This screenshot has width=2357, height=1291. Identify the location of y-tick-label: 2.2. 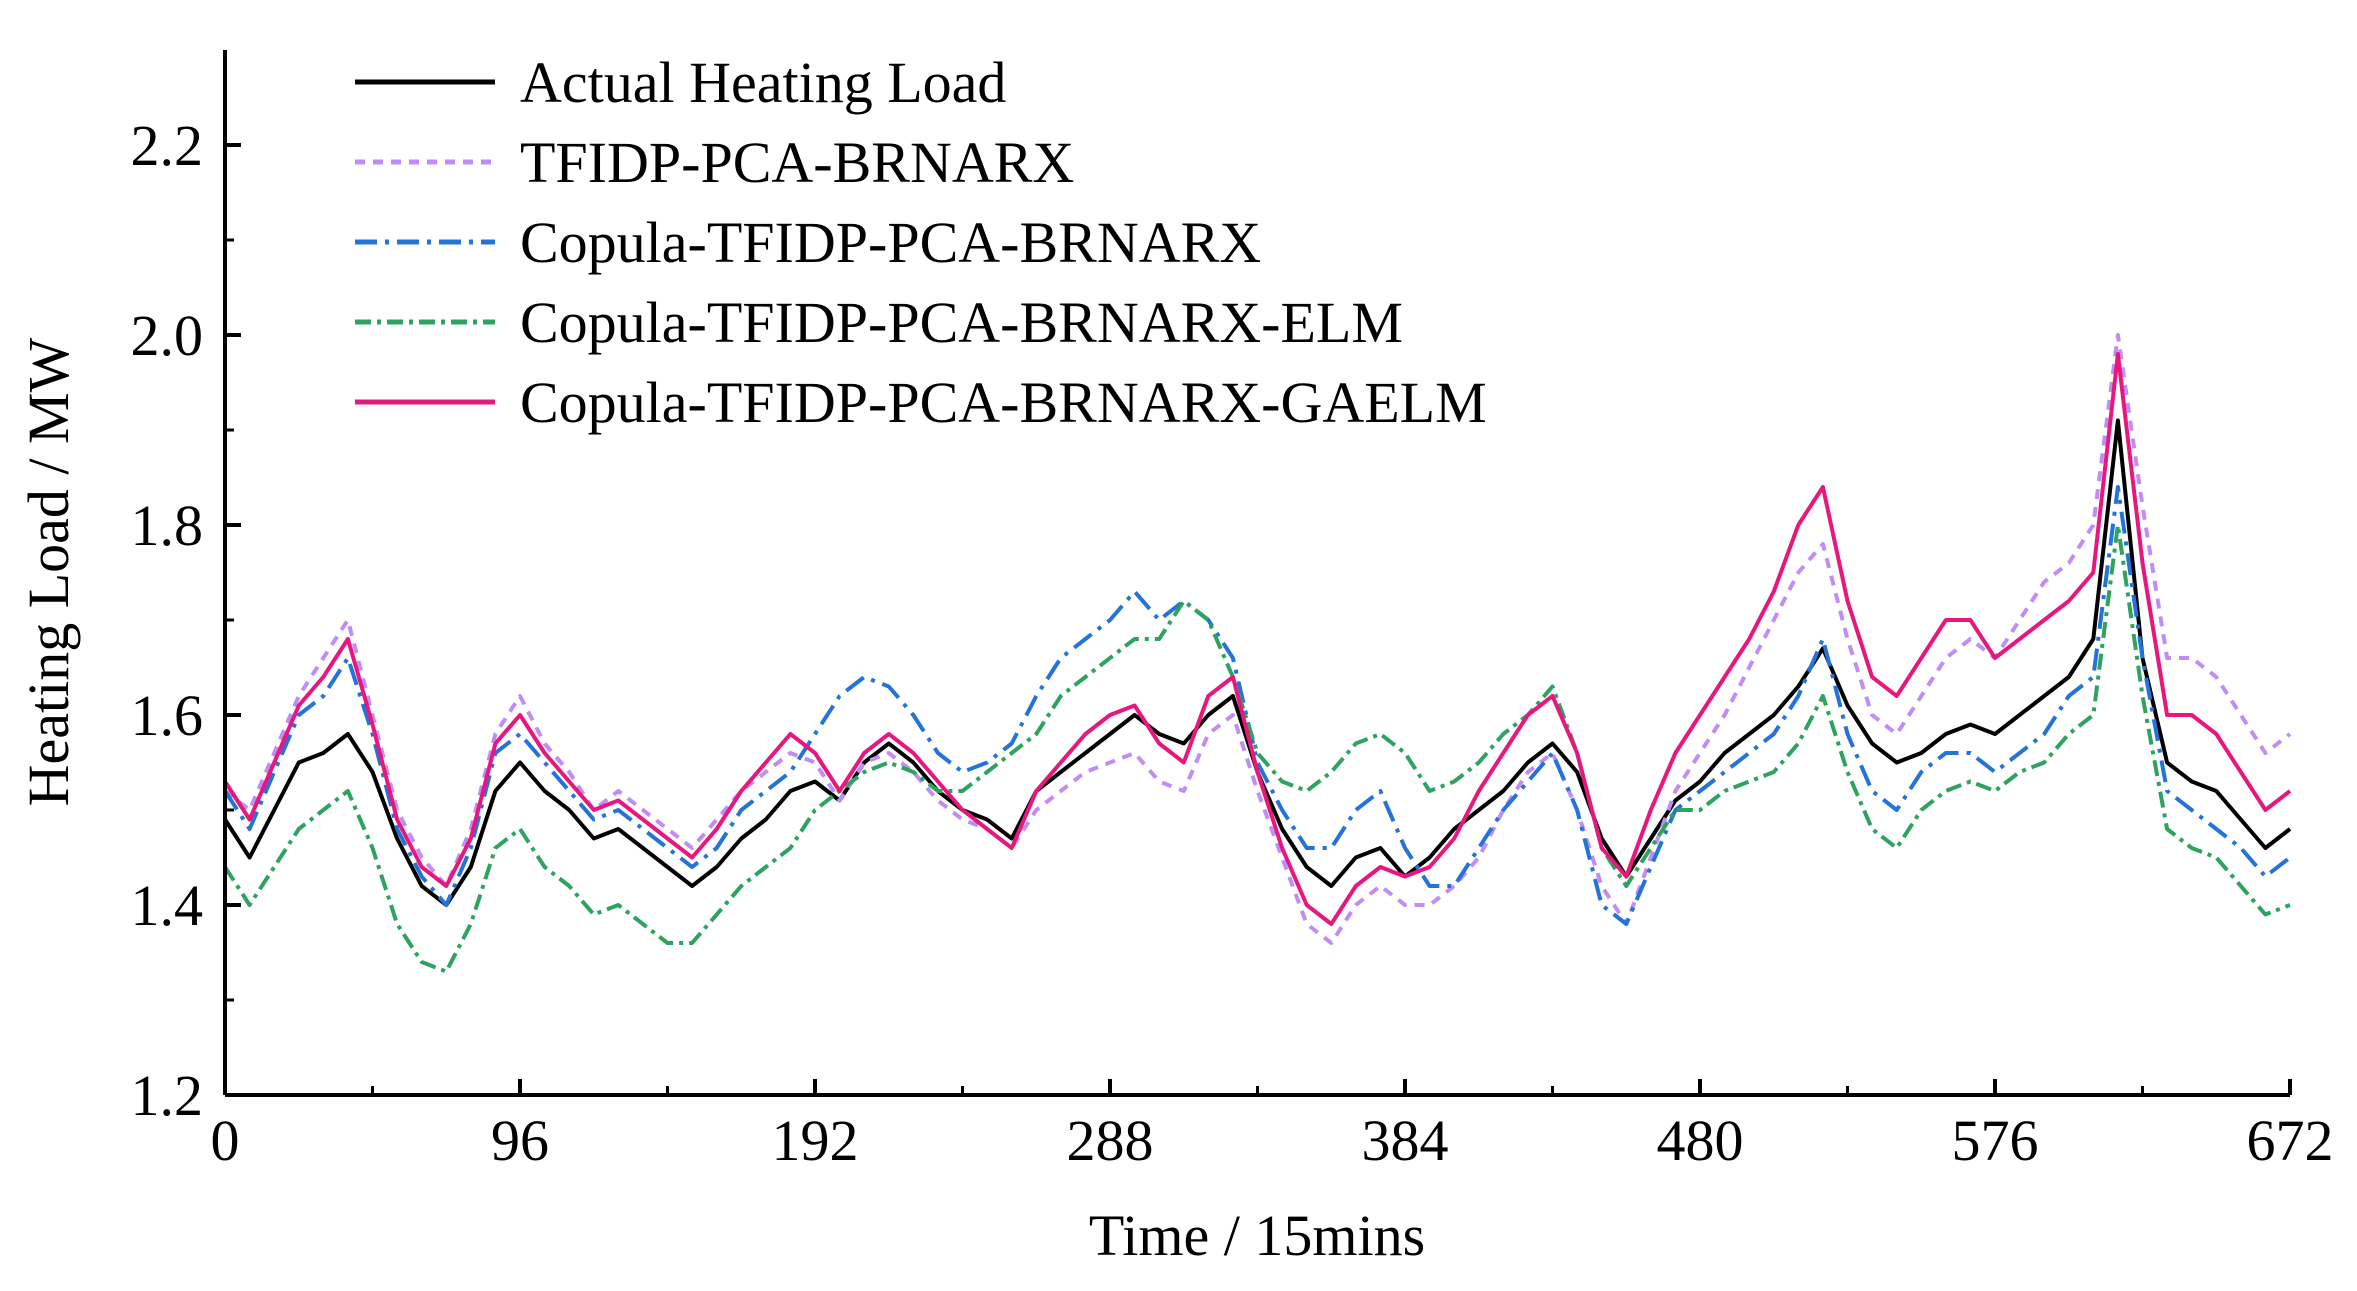
(167, 145).